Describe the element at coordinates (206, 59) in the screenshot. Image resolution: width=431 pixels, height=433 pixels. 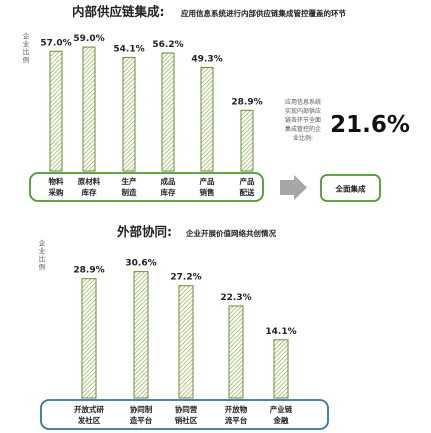
I see `top-value-label-5: 49.3%` at that location.